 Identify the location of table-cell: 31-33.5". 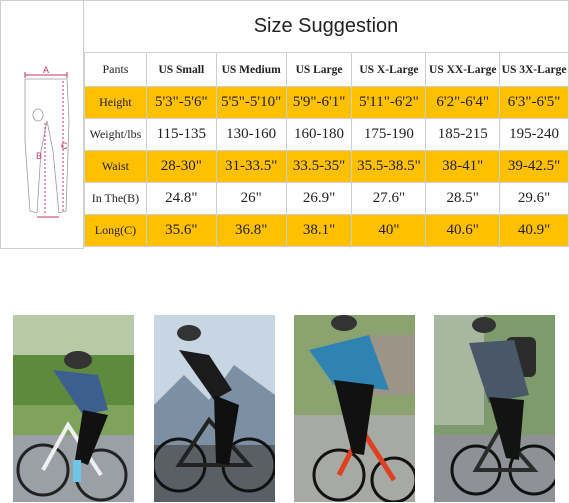
(251, 166).